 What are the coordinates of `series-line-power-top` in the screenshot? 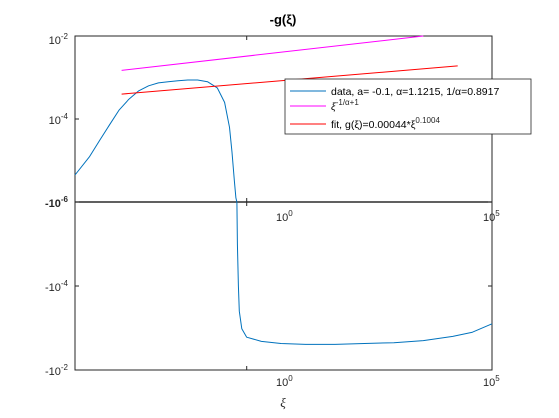 It's located at (272, 53).